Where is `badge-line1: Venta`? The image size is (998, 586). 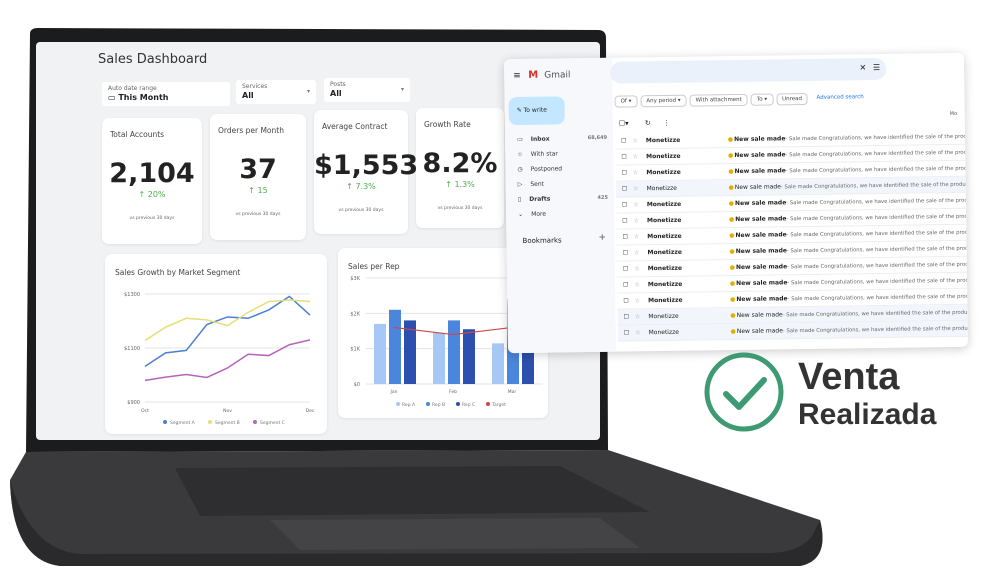
badge-line1: Venta is located at coordinates (849, 377).